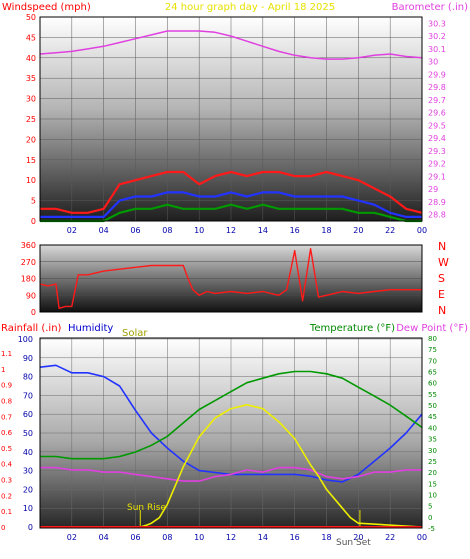  What do you see at coordinates (432, 406) in the screenshot?
I see `temperature-y-tick-label: 50` at bounding box center [432, 406].